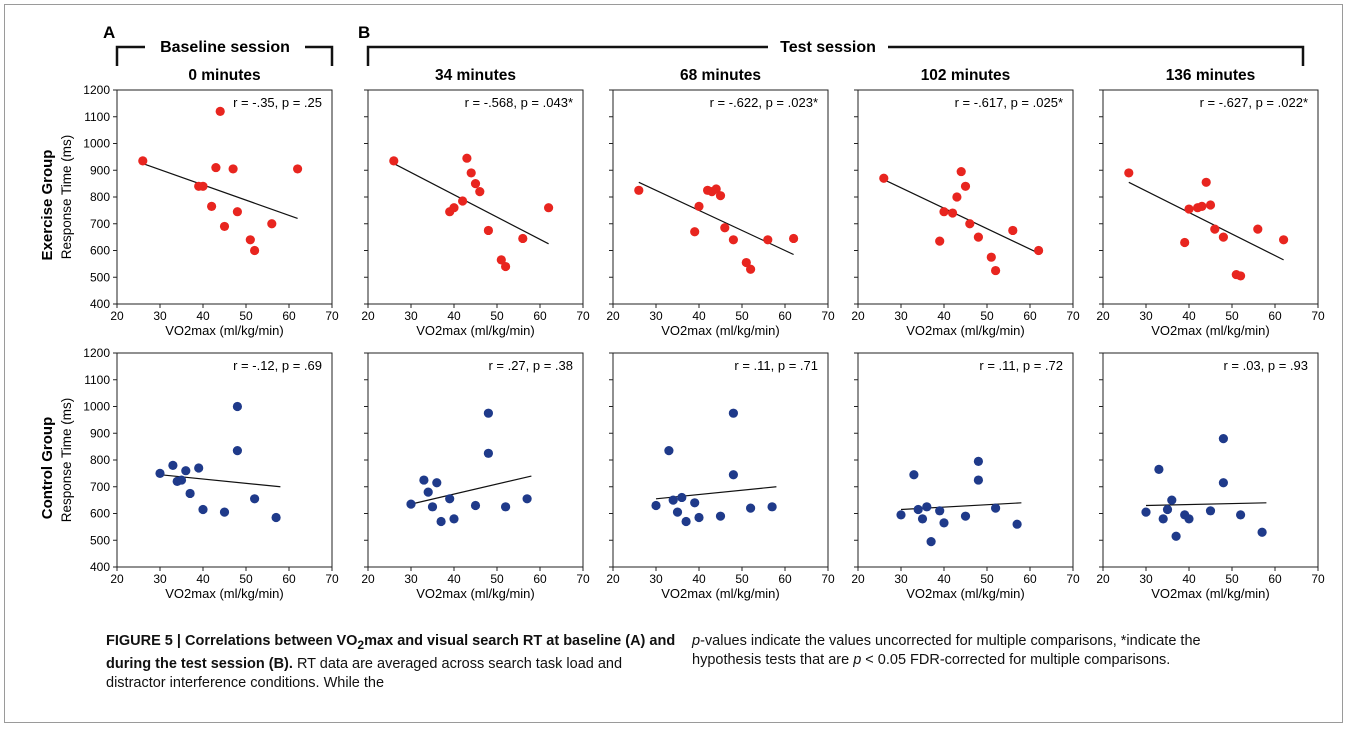 Image resolution: width=1349 pixels, height=729 pixels. What do you see at coordinates (47, 468) in the screenshot?
I see `control-group-label: Control Group` at bounding box center [47, 468].